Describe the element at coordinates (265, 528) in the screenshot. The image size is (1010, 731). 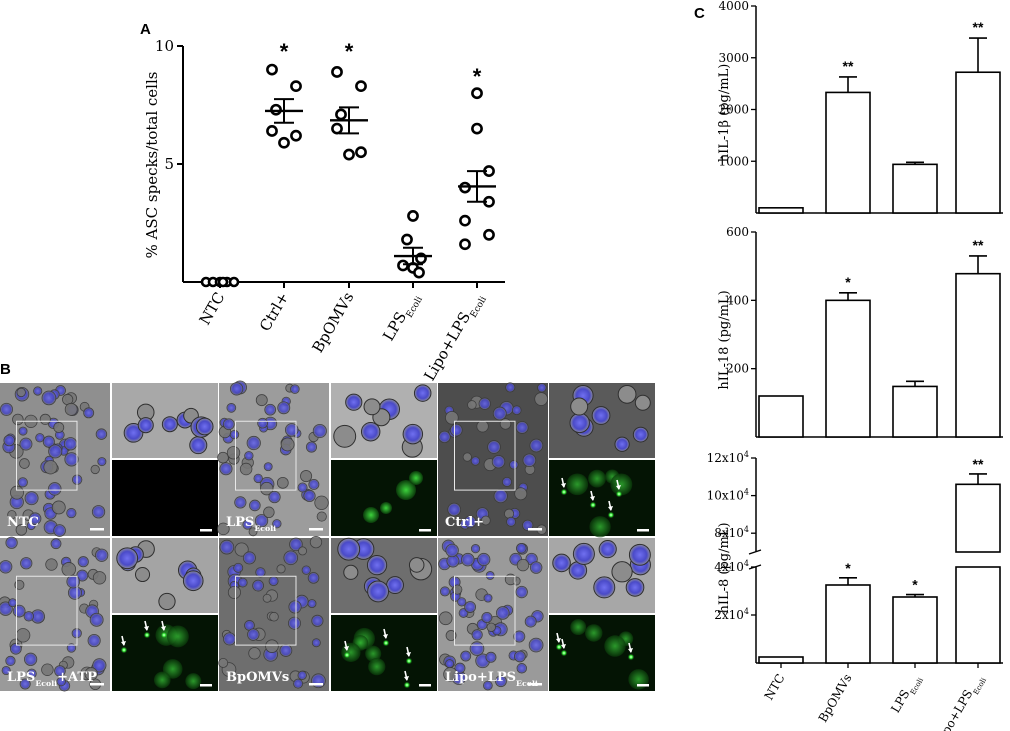
I see `micrograph-label-sub: Ecoli` at that location.